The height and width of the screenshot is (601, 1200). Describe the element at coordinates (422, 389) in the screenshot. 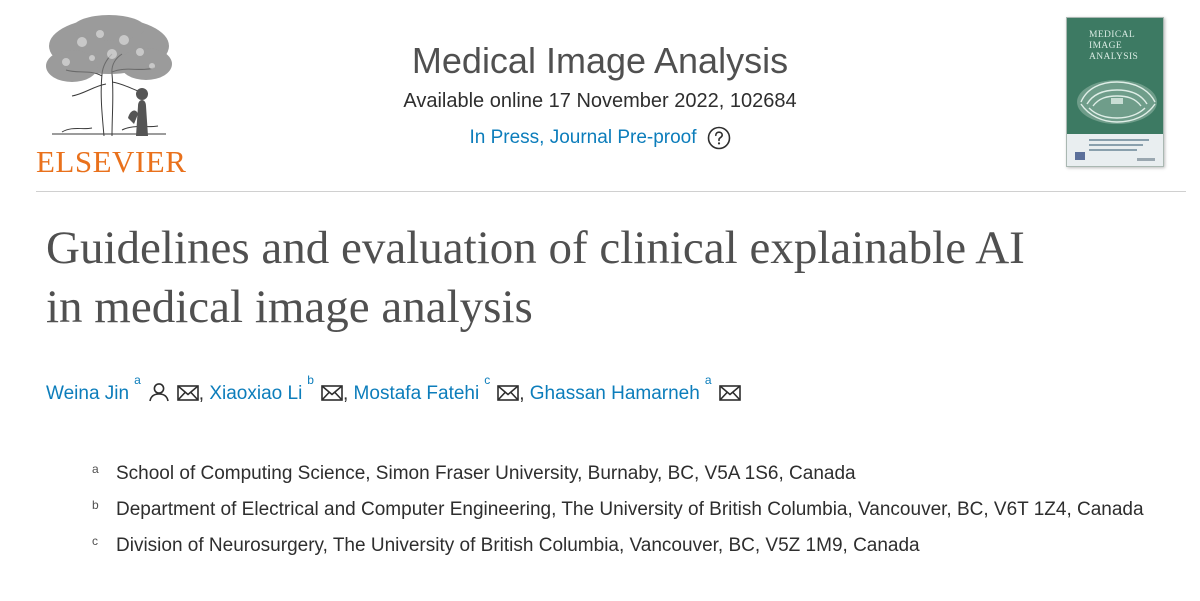

I see `author-mostafa-fatehi: Mostafa Fatehic` at that location.